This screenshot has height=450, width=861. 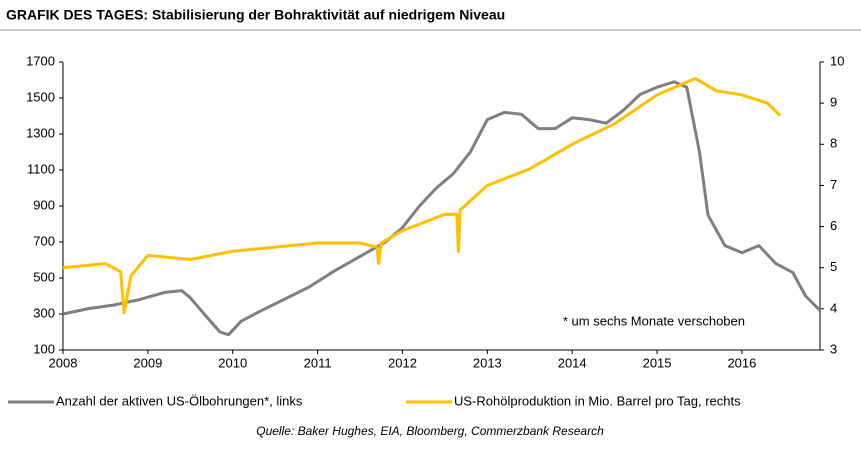 What do you see at coordinates (232, 362) in the screenshot?
I see `x-tick-label: 2010` at bounding box center [232, 362].